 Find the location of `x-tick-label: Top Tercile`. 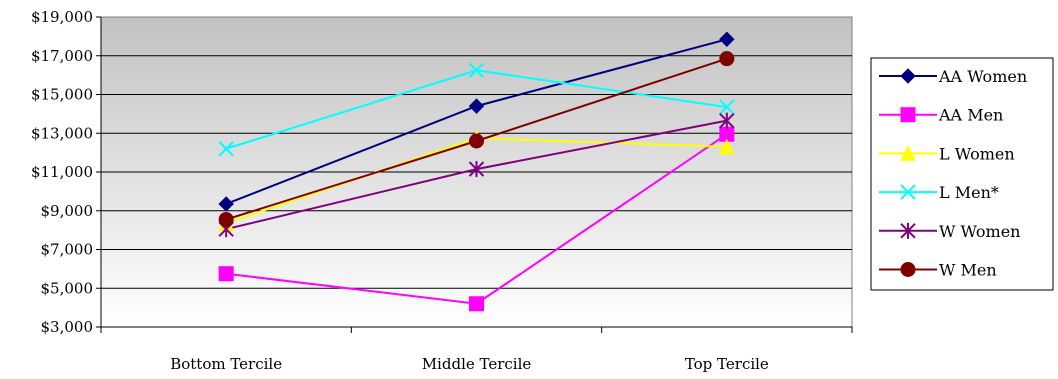

x-tick-label: Top Tercile is located at coordinates (727, 364).